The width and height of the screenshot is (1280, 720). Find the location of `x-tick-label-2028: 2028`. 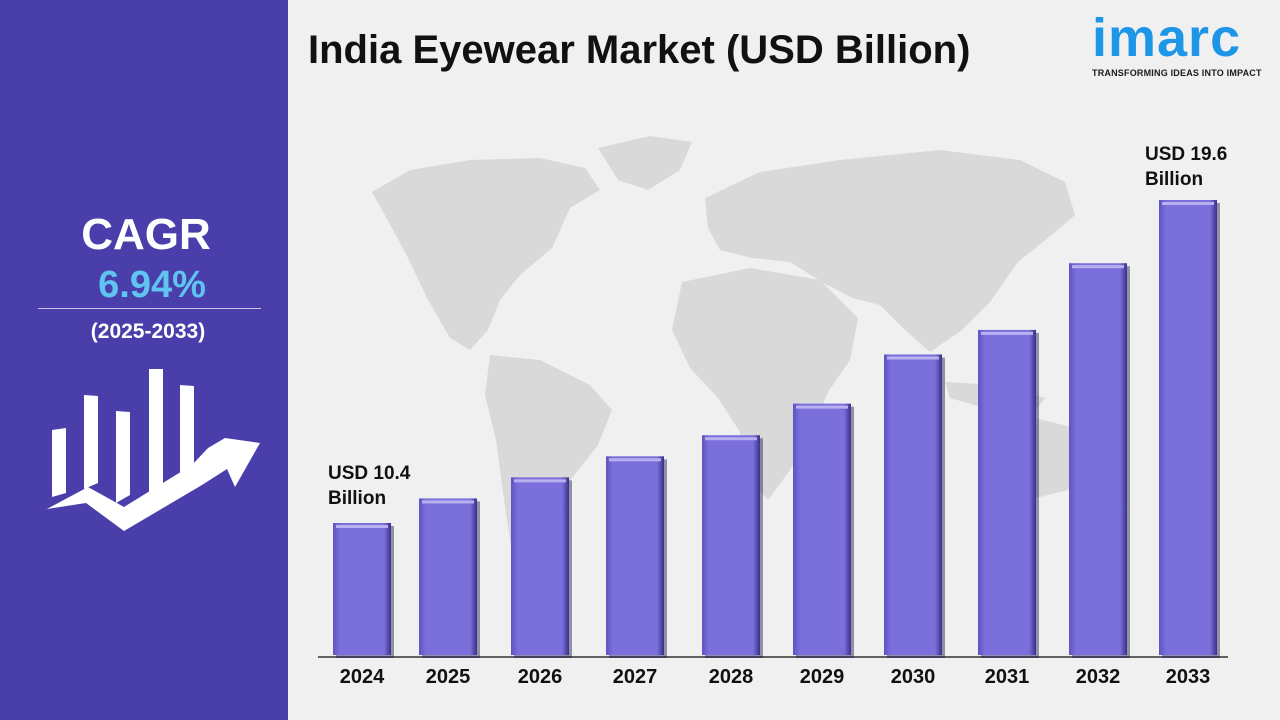

x-tick-label-2028: 2028 is located at coordinates (731, 677).